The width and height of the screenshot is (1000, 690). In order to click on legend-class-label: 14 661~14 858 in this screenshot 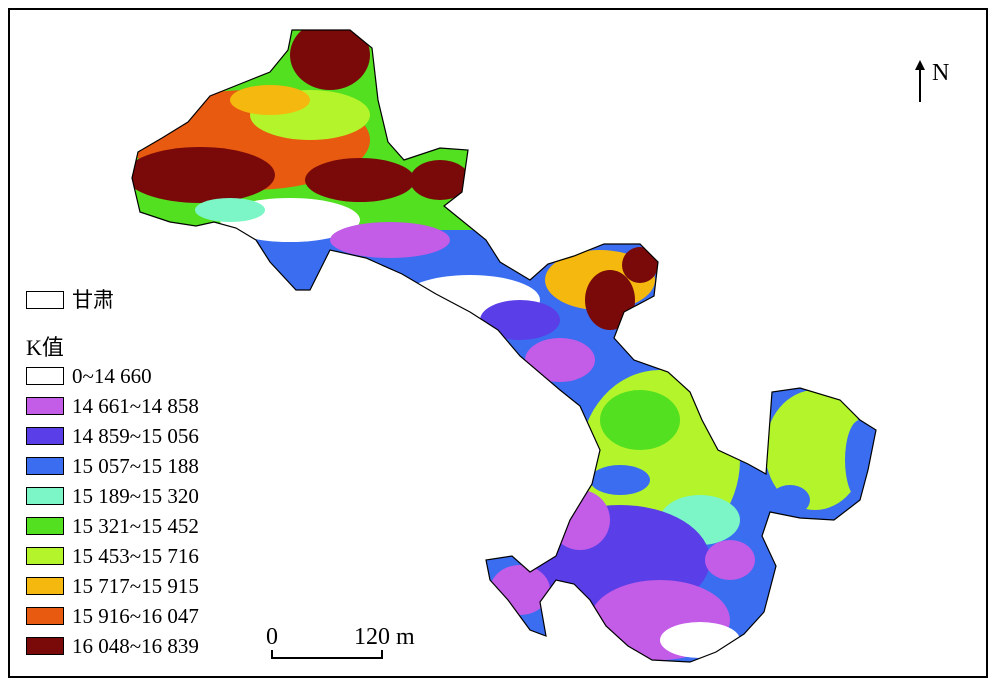, I will do `click(135, 406)`.